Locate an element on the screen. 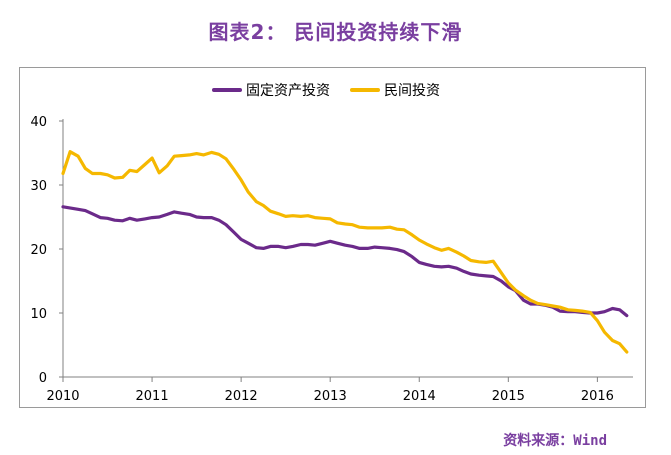 This screenshot has width=671, height=455. x-tick-label: 2014 is located at coordinates (419, 396).